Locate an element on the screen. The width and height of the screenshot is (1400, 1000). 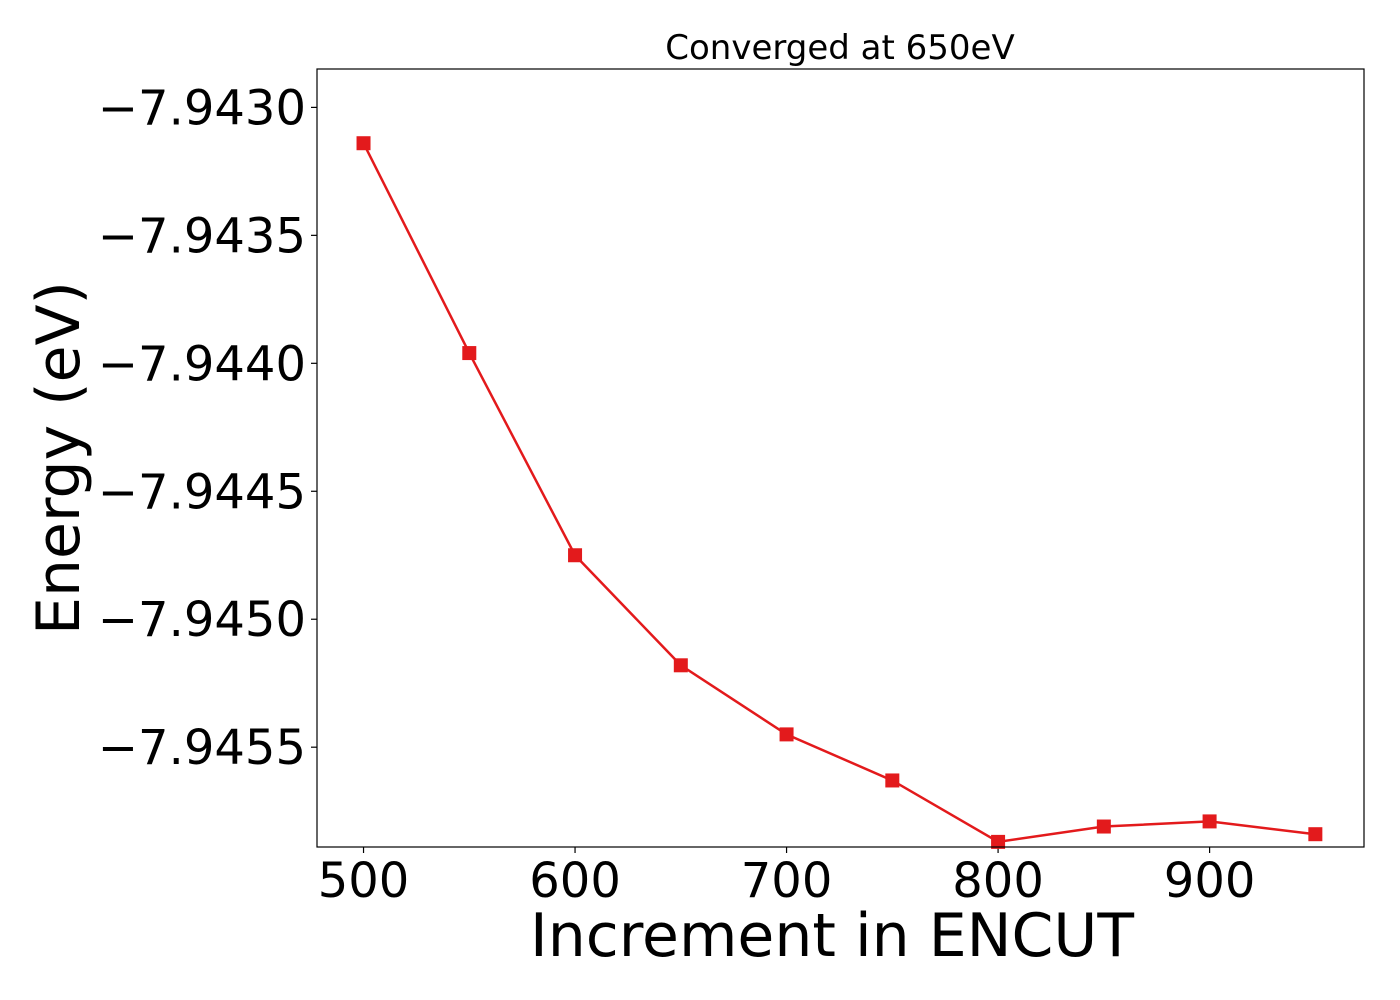
y-tick-label: −7.9430 is located at coordinates (202, 108).